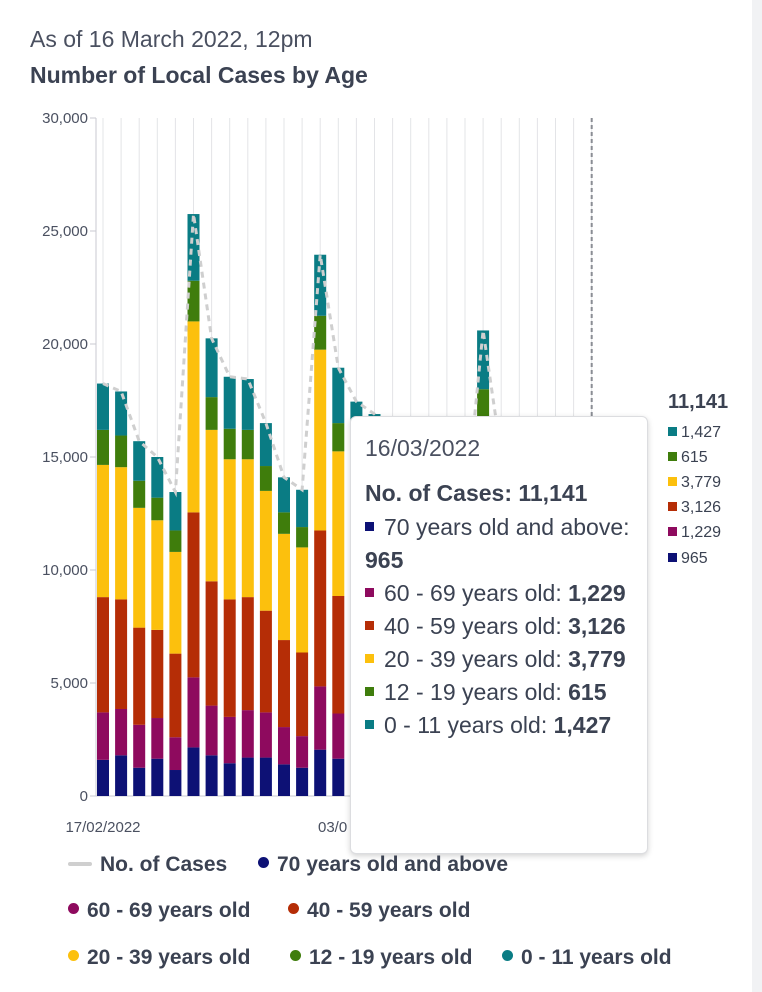  Describe the element at coordinates (694, 508) in the screenshot. I see `hover-value-label: 3,126` at that location.